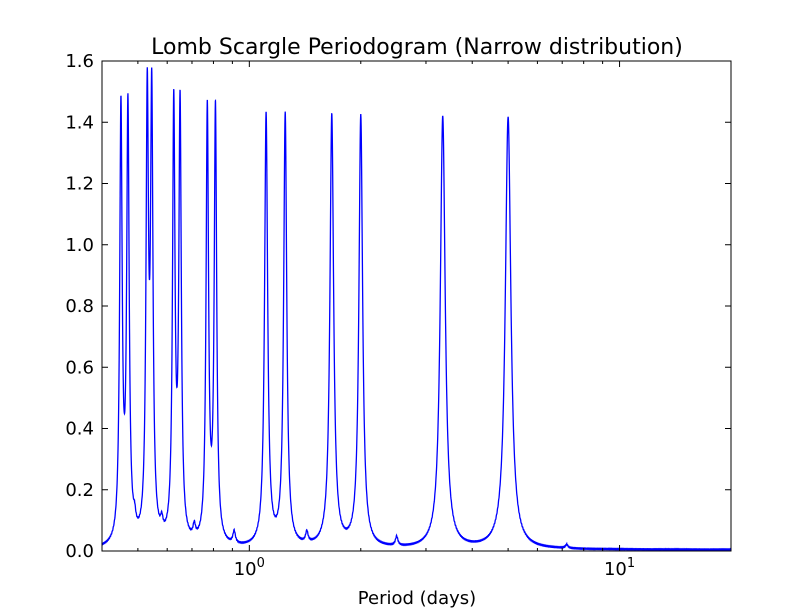  What do you see at coordinates (79, 245) in the screenshot?
I see `y-tick-label: 1.0` at bounding box center [79, 245].